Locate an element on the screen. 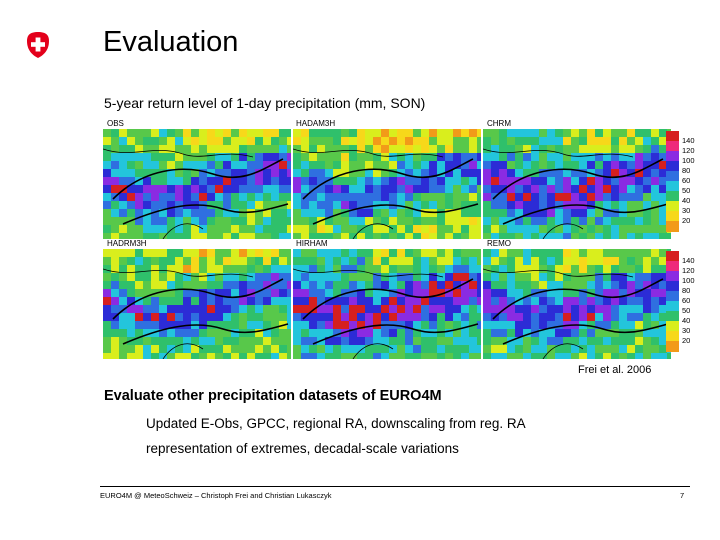 This screenshot has width=720, height=540. slide-title: Evaluation is located at coordinates (171, 42).